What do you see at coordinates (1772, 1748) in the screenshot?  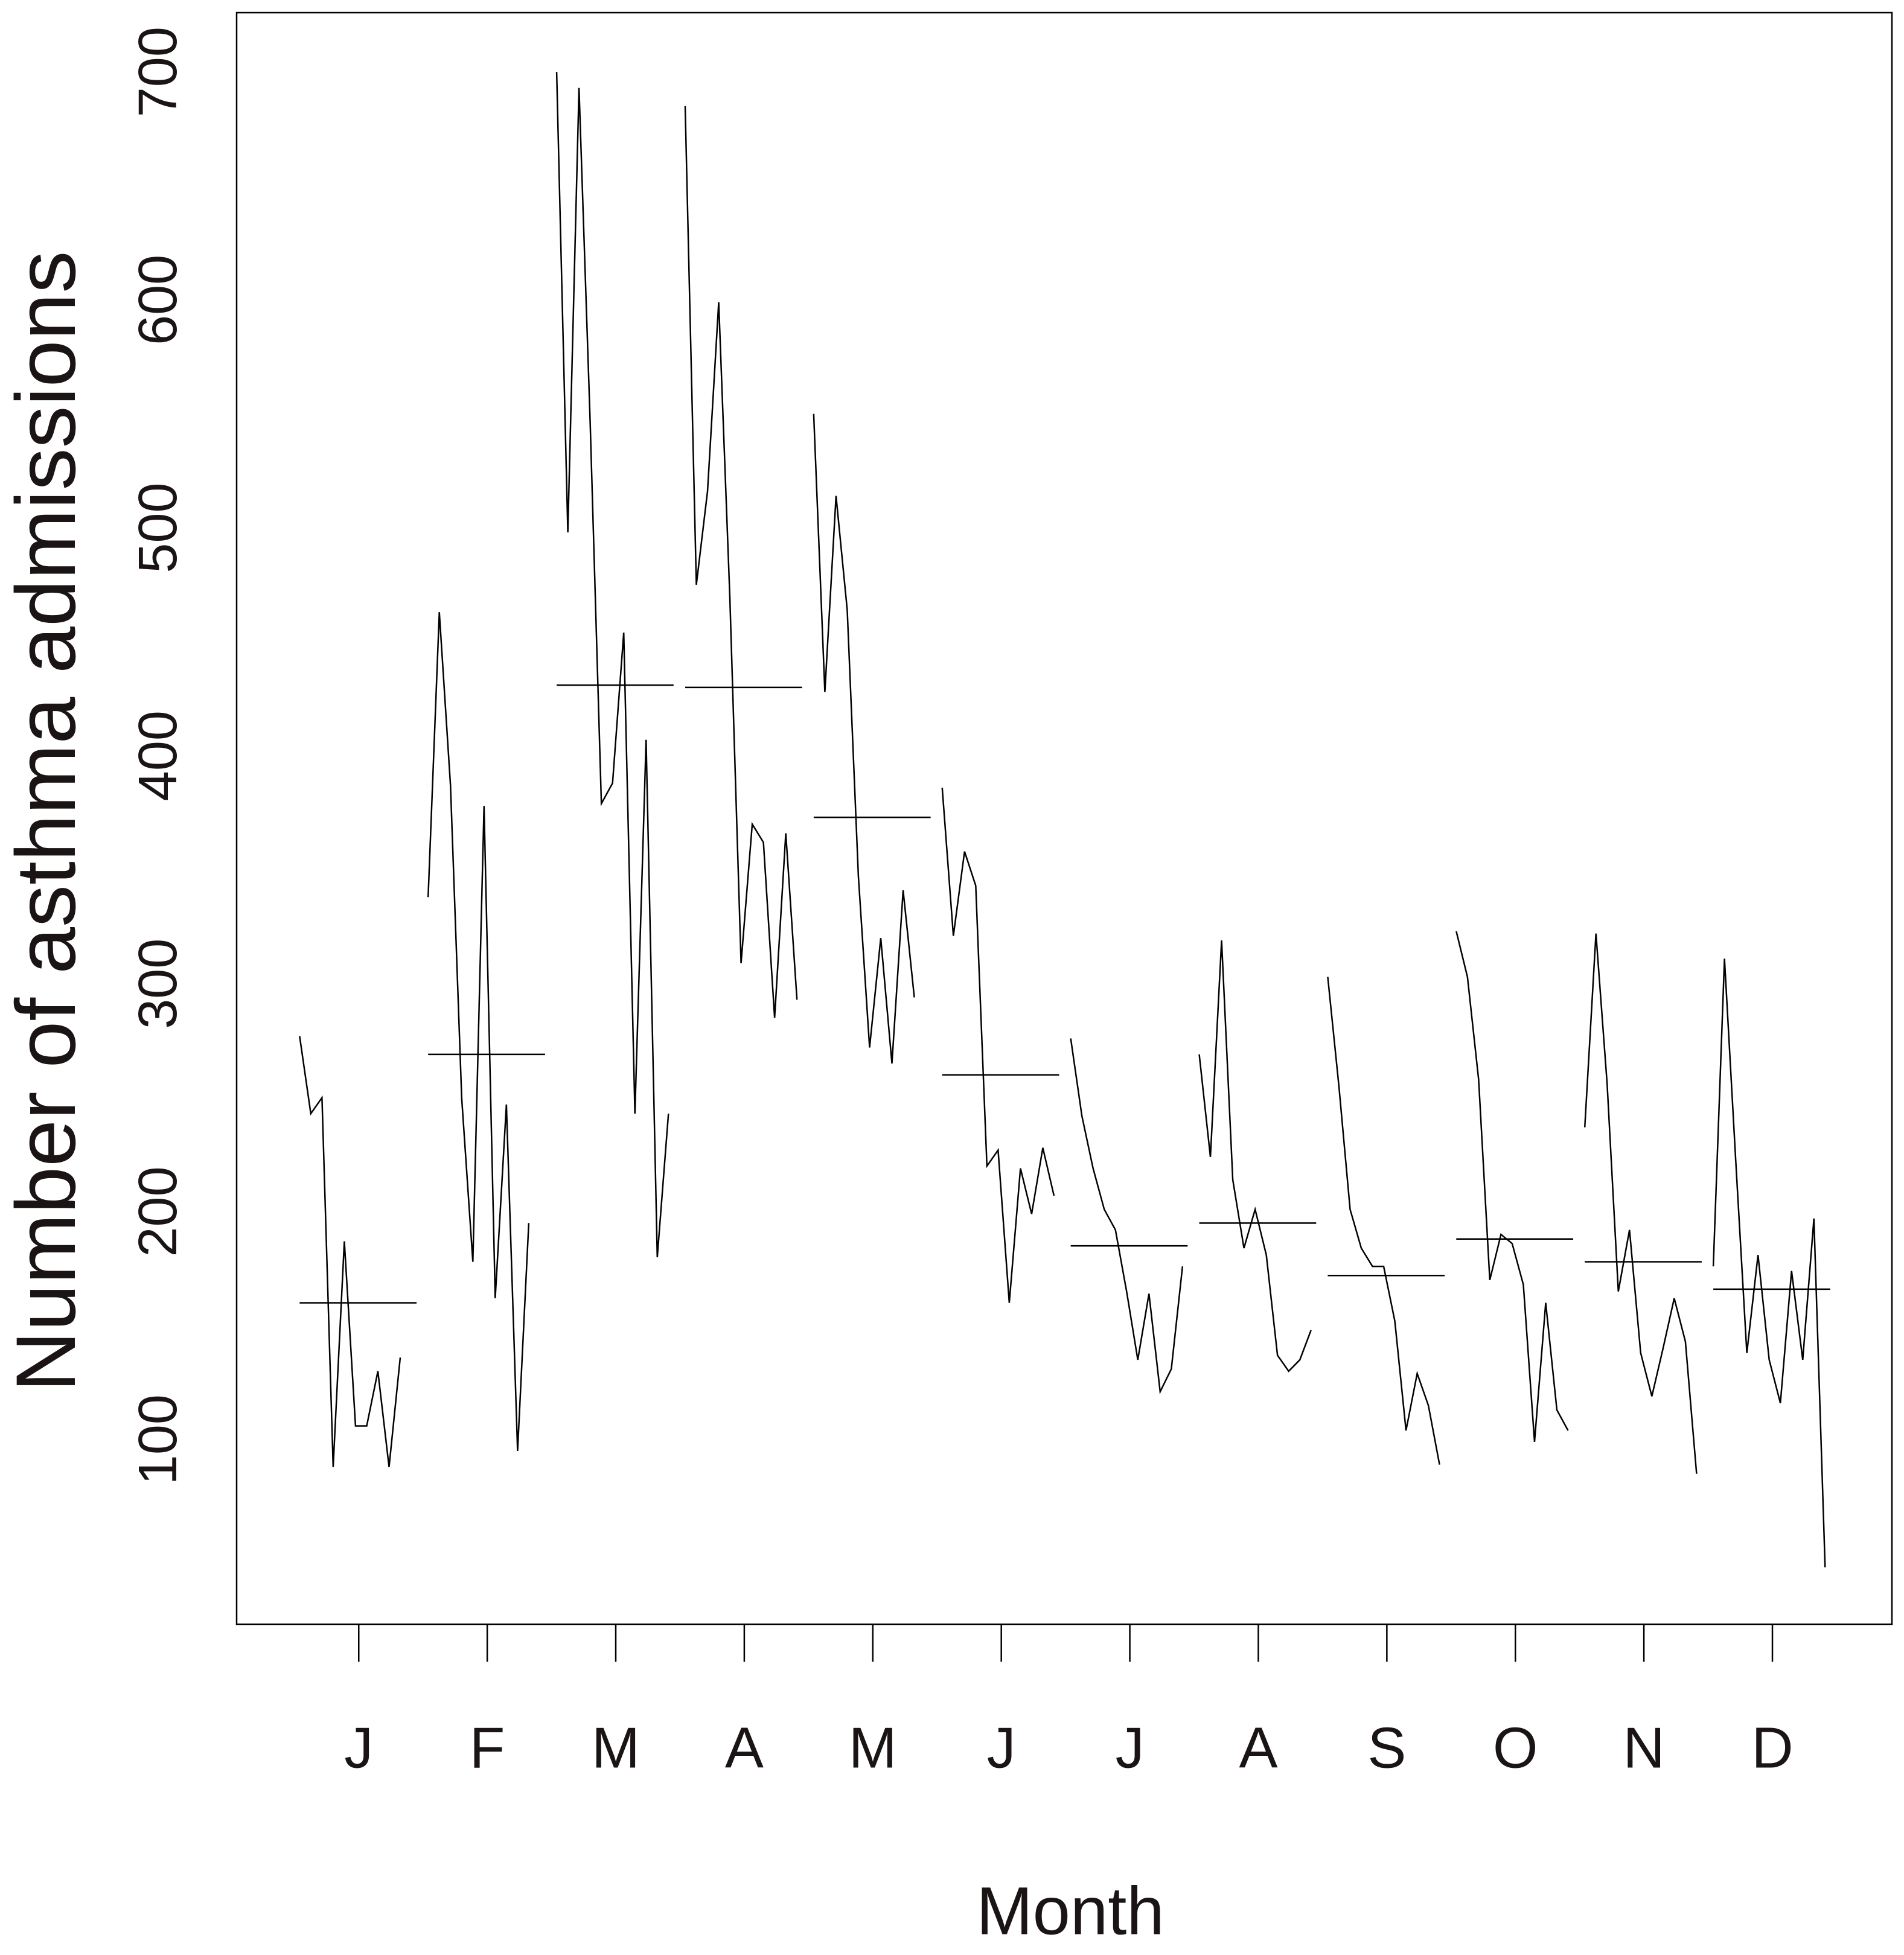 I see `x-tick-label: D` at bounding box center [1772, 1748].